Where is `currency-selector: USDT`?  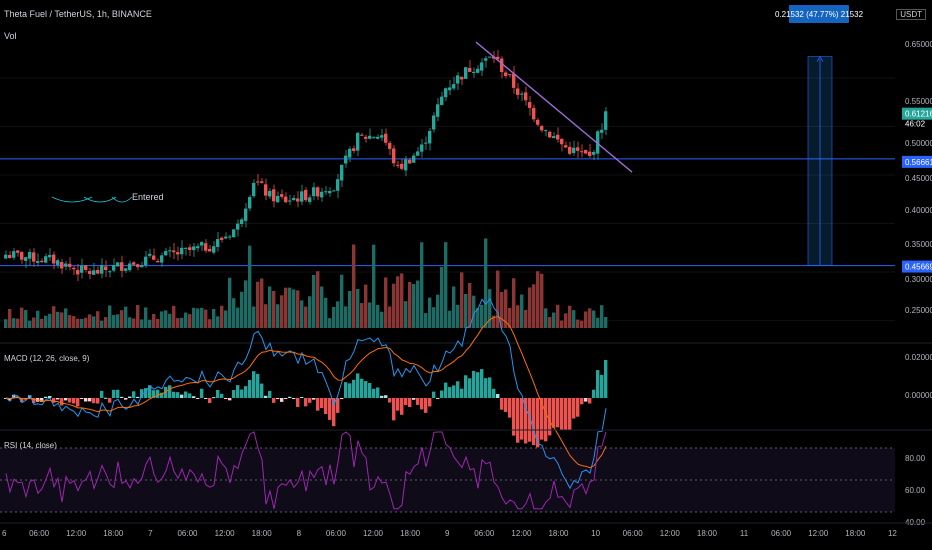
currency-selector: USDT is located at coordinates (911, 14).